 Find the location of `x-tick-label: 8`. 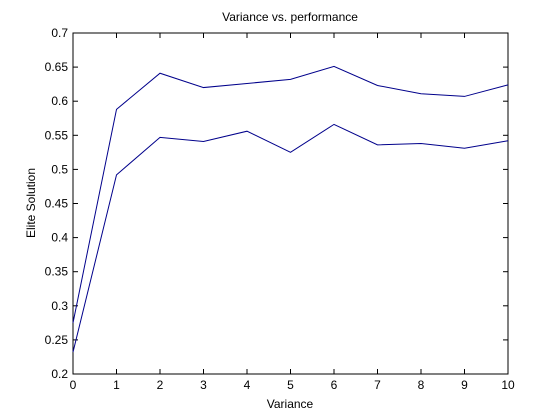

x-tick-label: 8 is located at coordinates (421, 385).